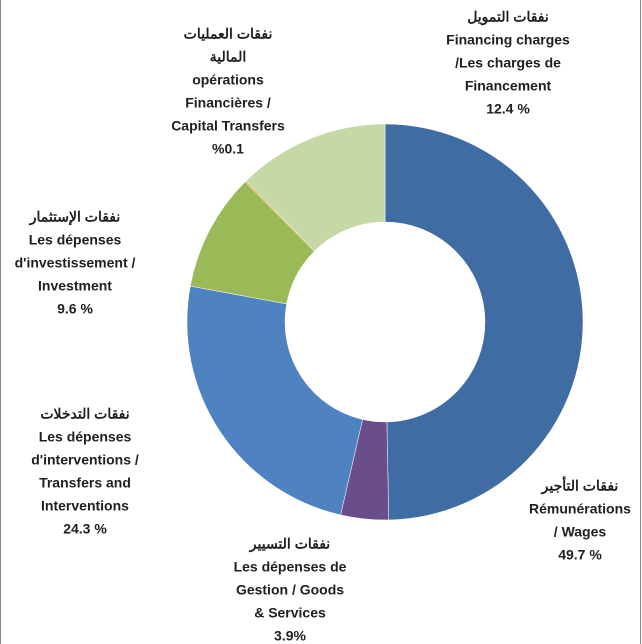 This screenshot has width=642, height=644. Describe the element at coordinates (290, 590) in the screenshot. I see `category-label: Gestion / Goods` at that location.